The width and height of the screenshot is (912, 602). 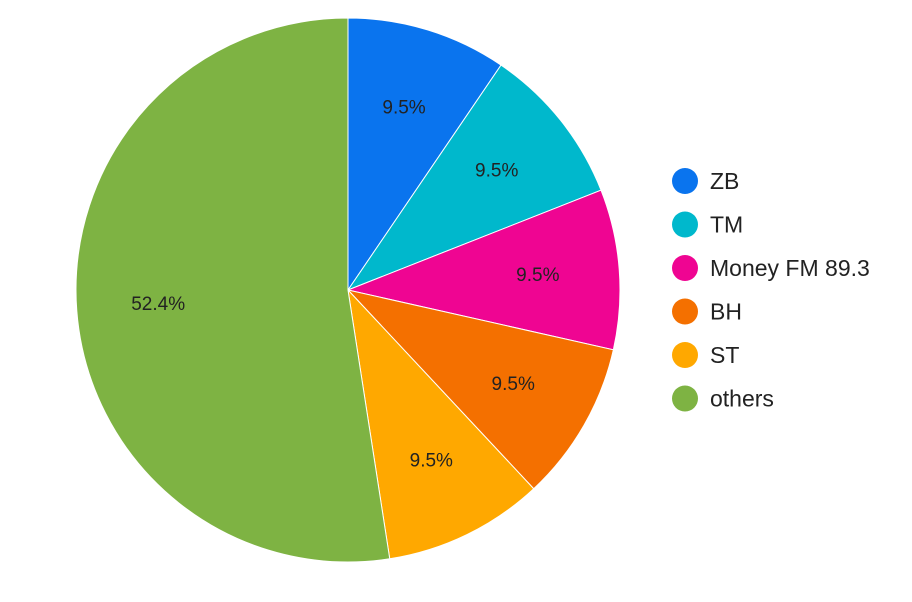 What do you see at coordinates (685, 398) in the screenshot?
I see `legend-marker-others` at bounding box center [685, 398].